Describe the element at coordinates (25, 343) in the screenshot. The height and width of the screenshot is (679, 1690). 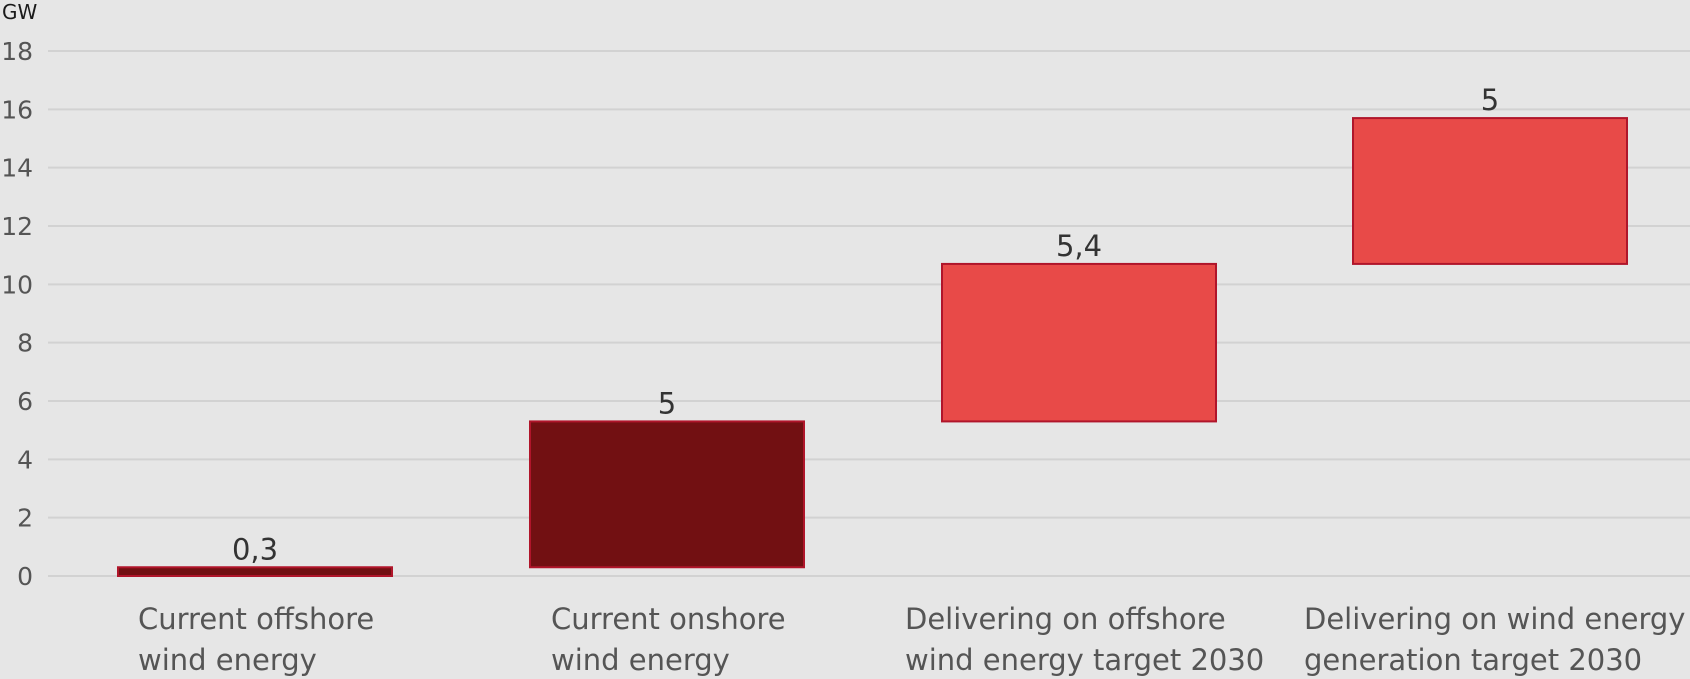
I see `y-tick-label: 8` at that location.